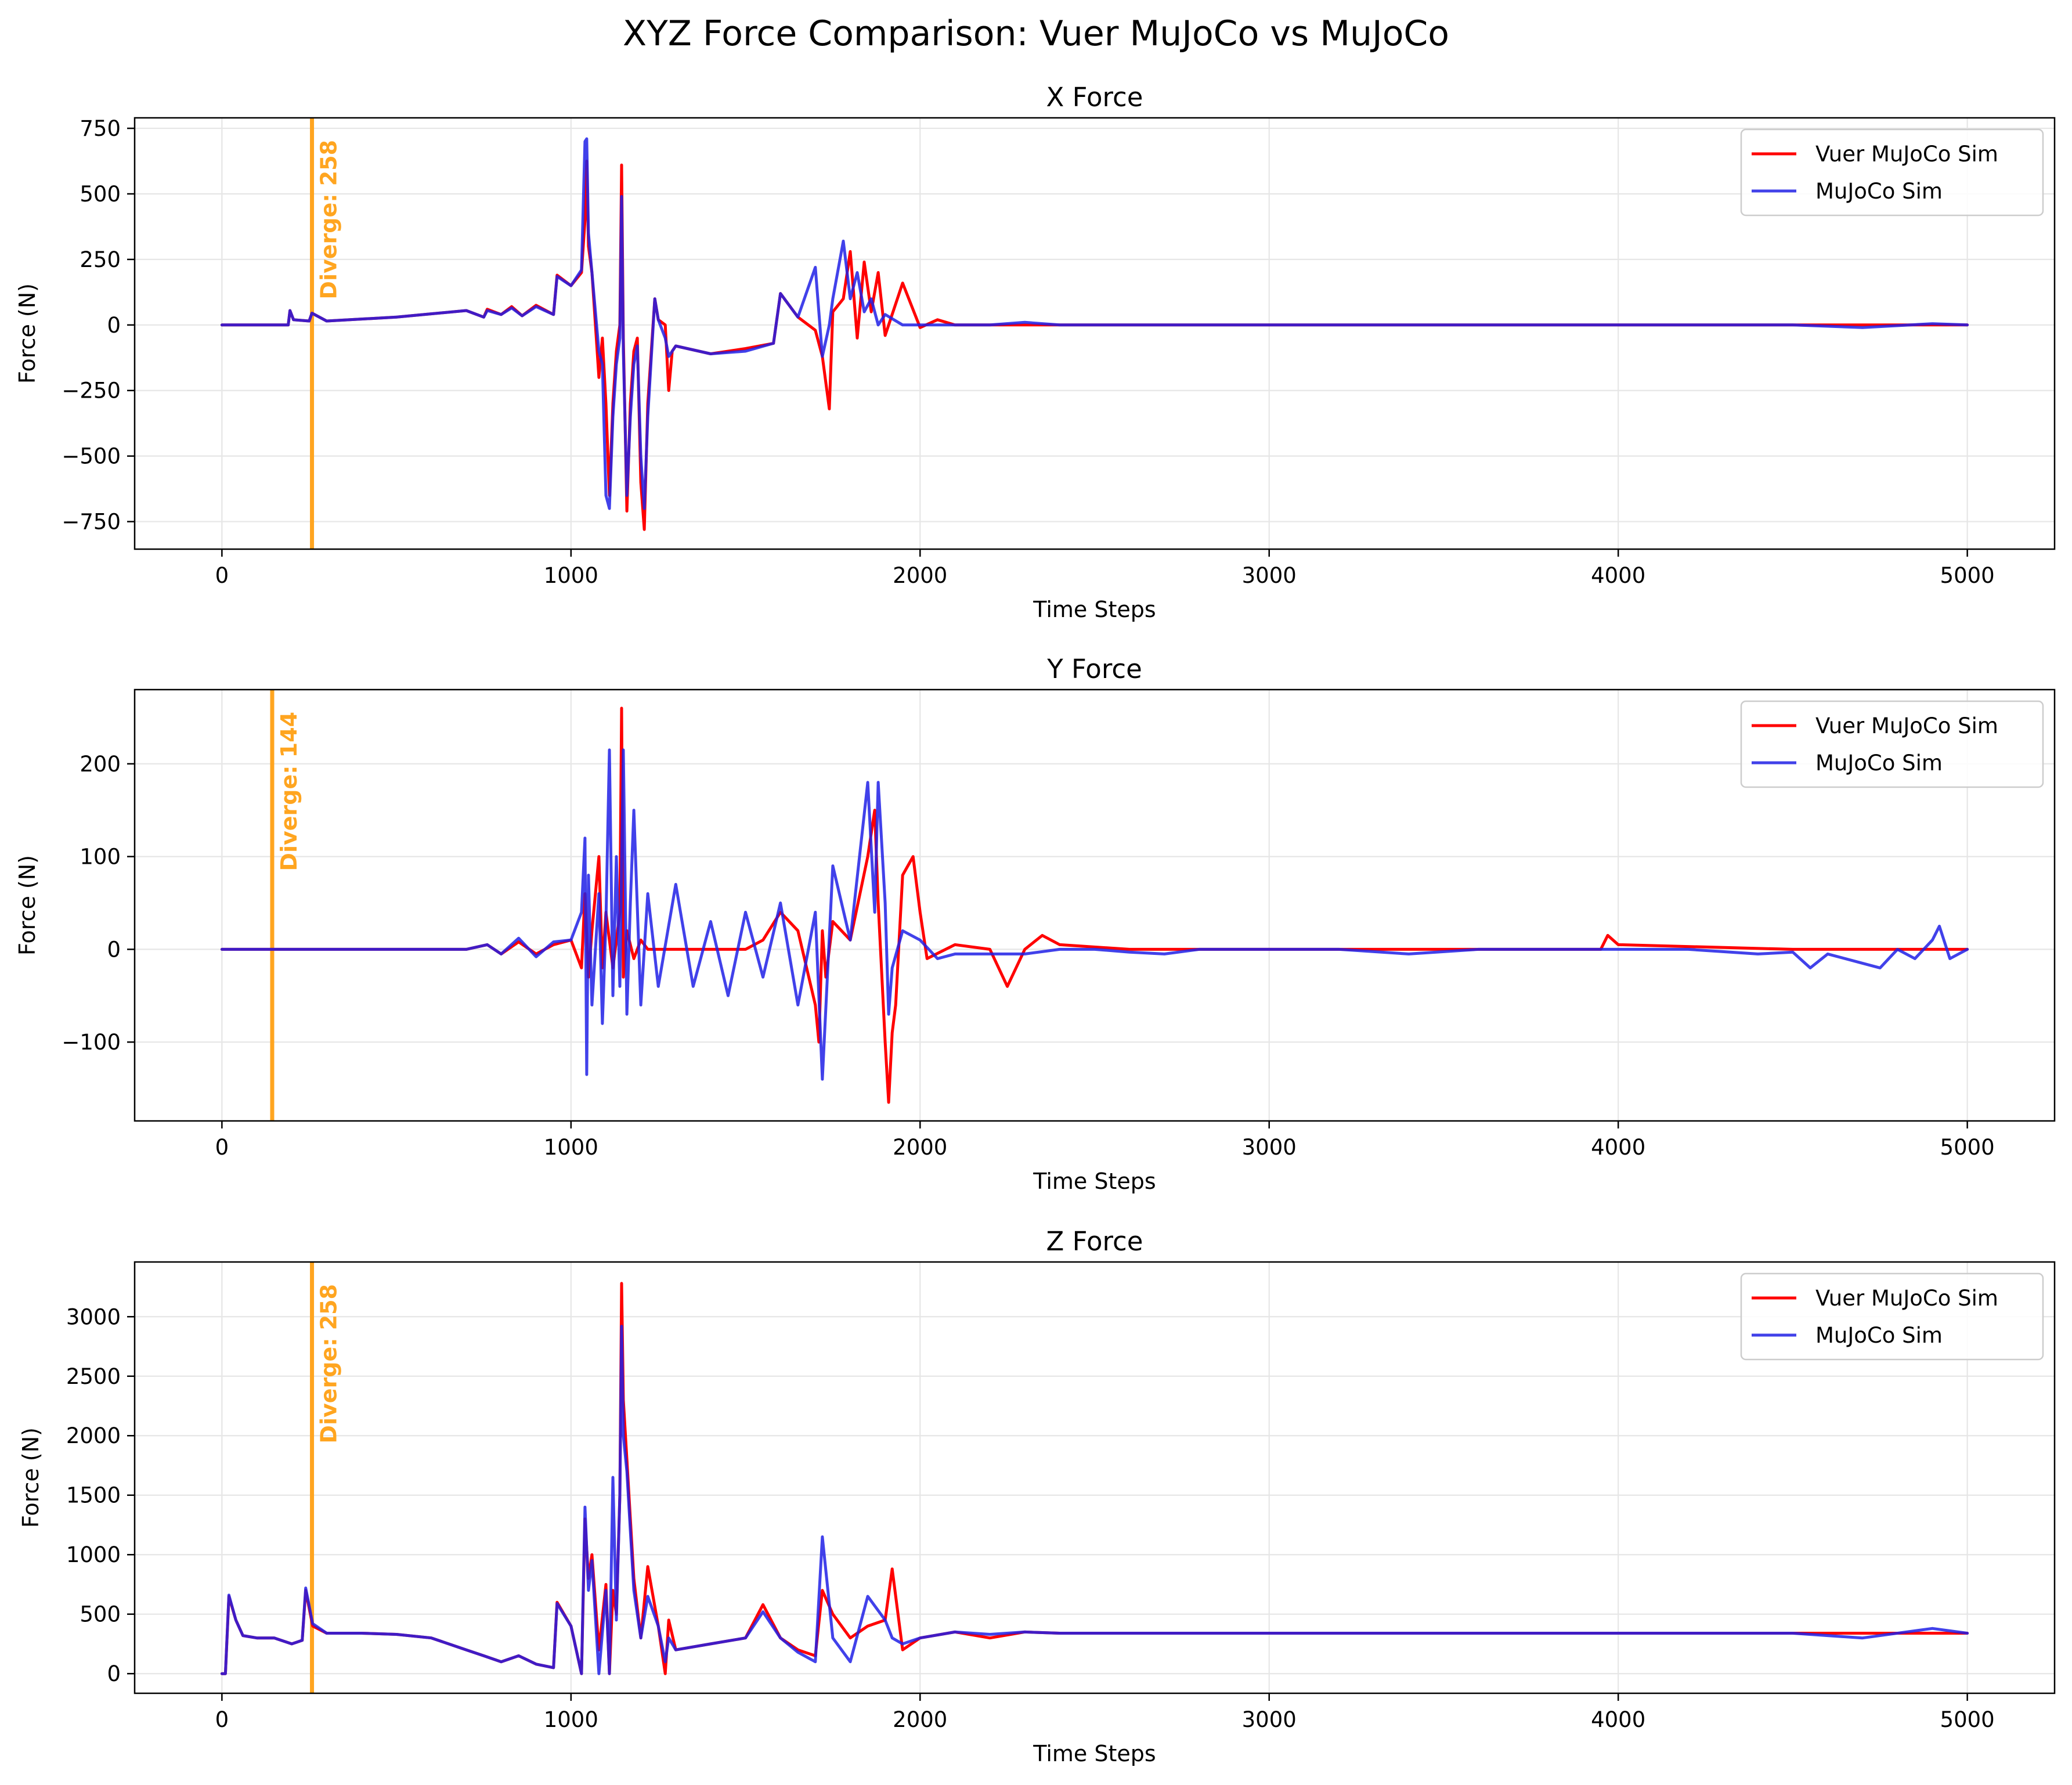 This screenshot has height=1785, width=2072. What do you see at coordinates (114, 1673) in the screenshot?
I see `z-force-y-tick-label: 0` at bounding box center [114, 1673].